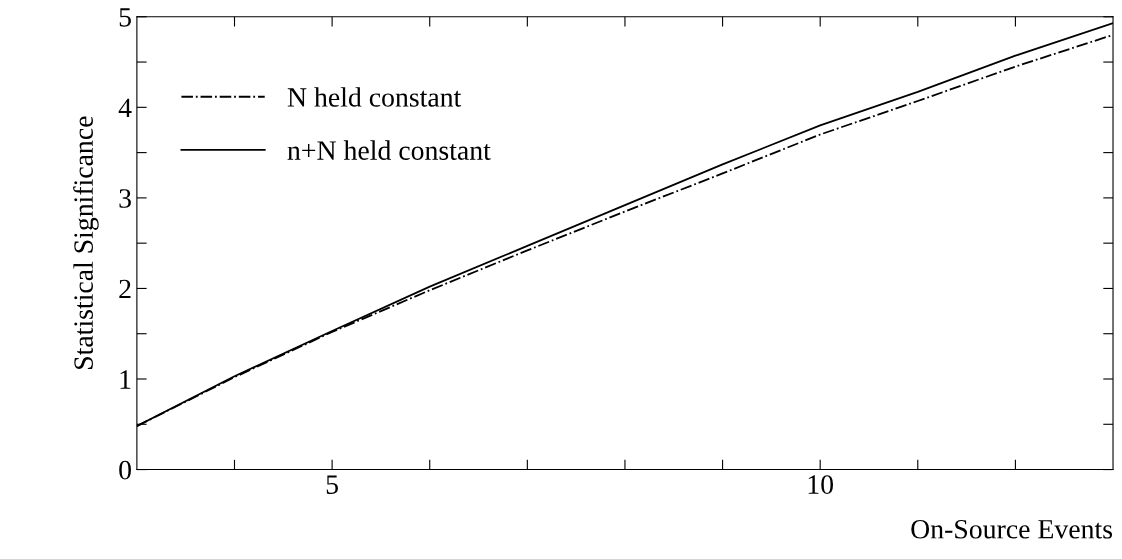 This screenshot has height=559, width=1122. Describe the element at coordinates (1012, 529) in the screenshot. I see `x-axis-title: On-Source Events` at that location.